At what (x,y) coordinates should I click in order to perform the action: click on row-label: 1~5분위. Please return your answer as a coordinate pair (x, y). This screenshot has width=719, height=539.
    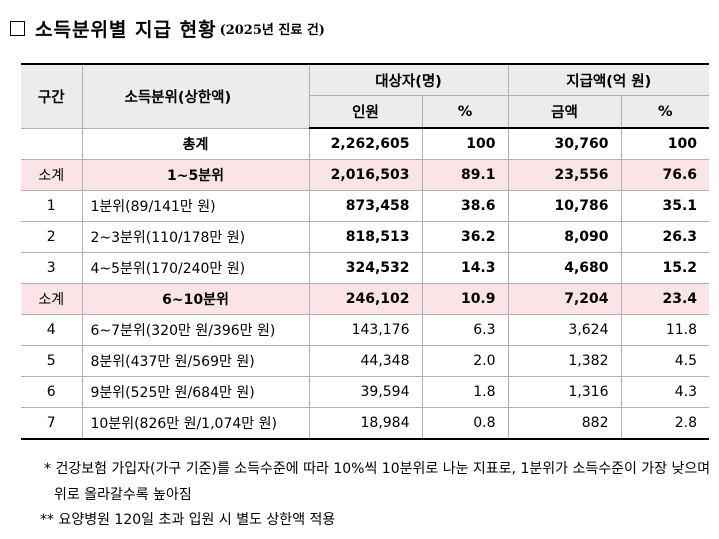
    Looking at the image, I should click on (195, 175).